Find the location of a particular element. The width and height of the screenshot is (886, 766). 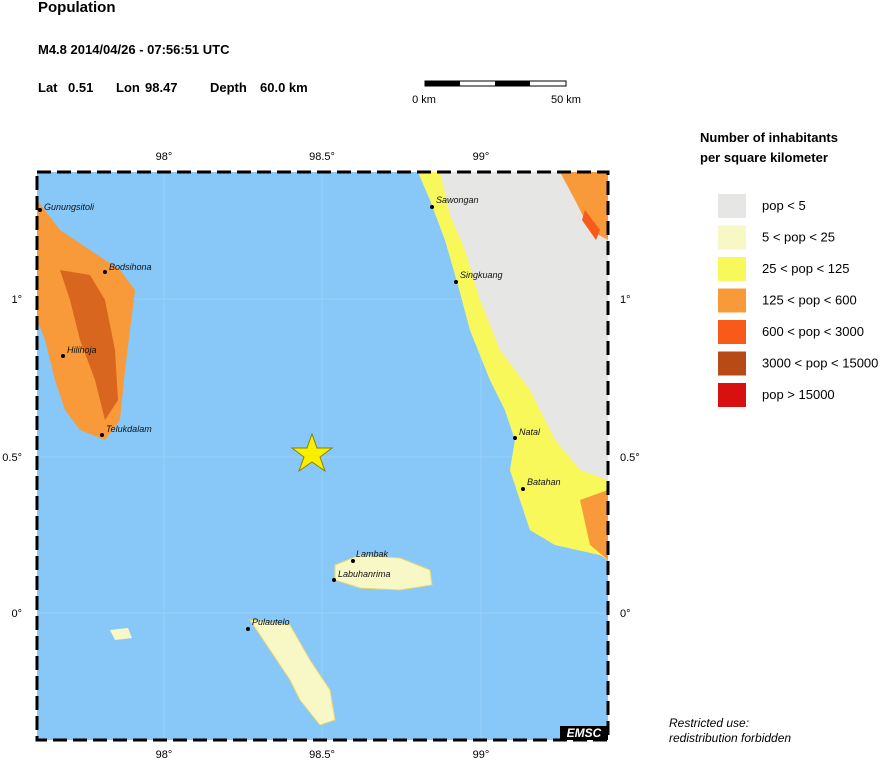

footer-line: redistribution forbidden is located at coordinates (730, 738).